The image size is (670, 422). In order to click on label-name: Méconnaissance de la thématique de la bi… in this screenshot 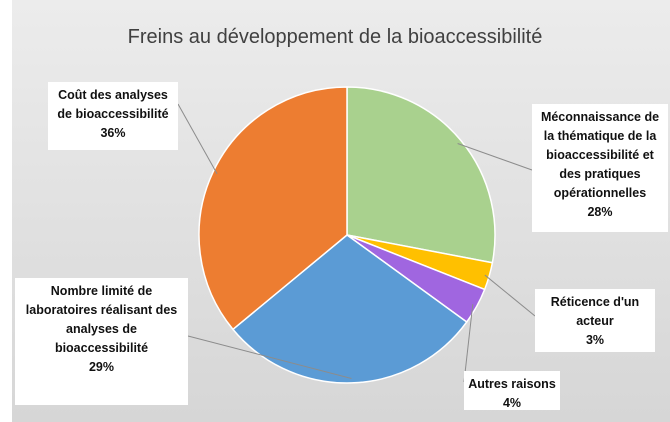, I will do `click(600, 155)`.